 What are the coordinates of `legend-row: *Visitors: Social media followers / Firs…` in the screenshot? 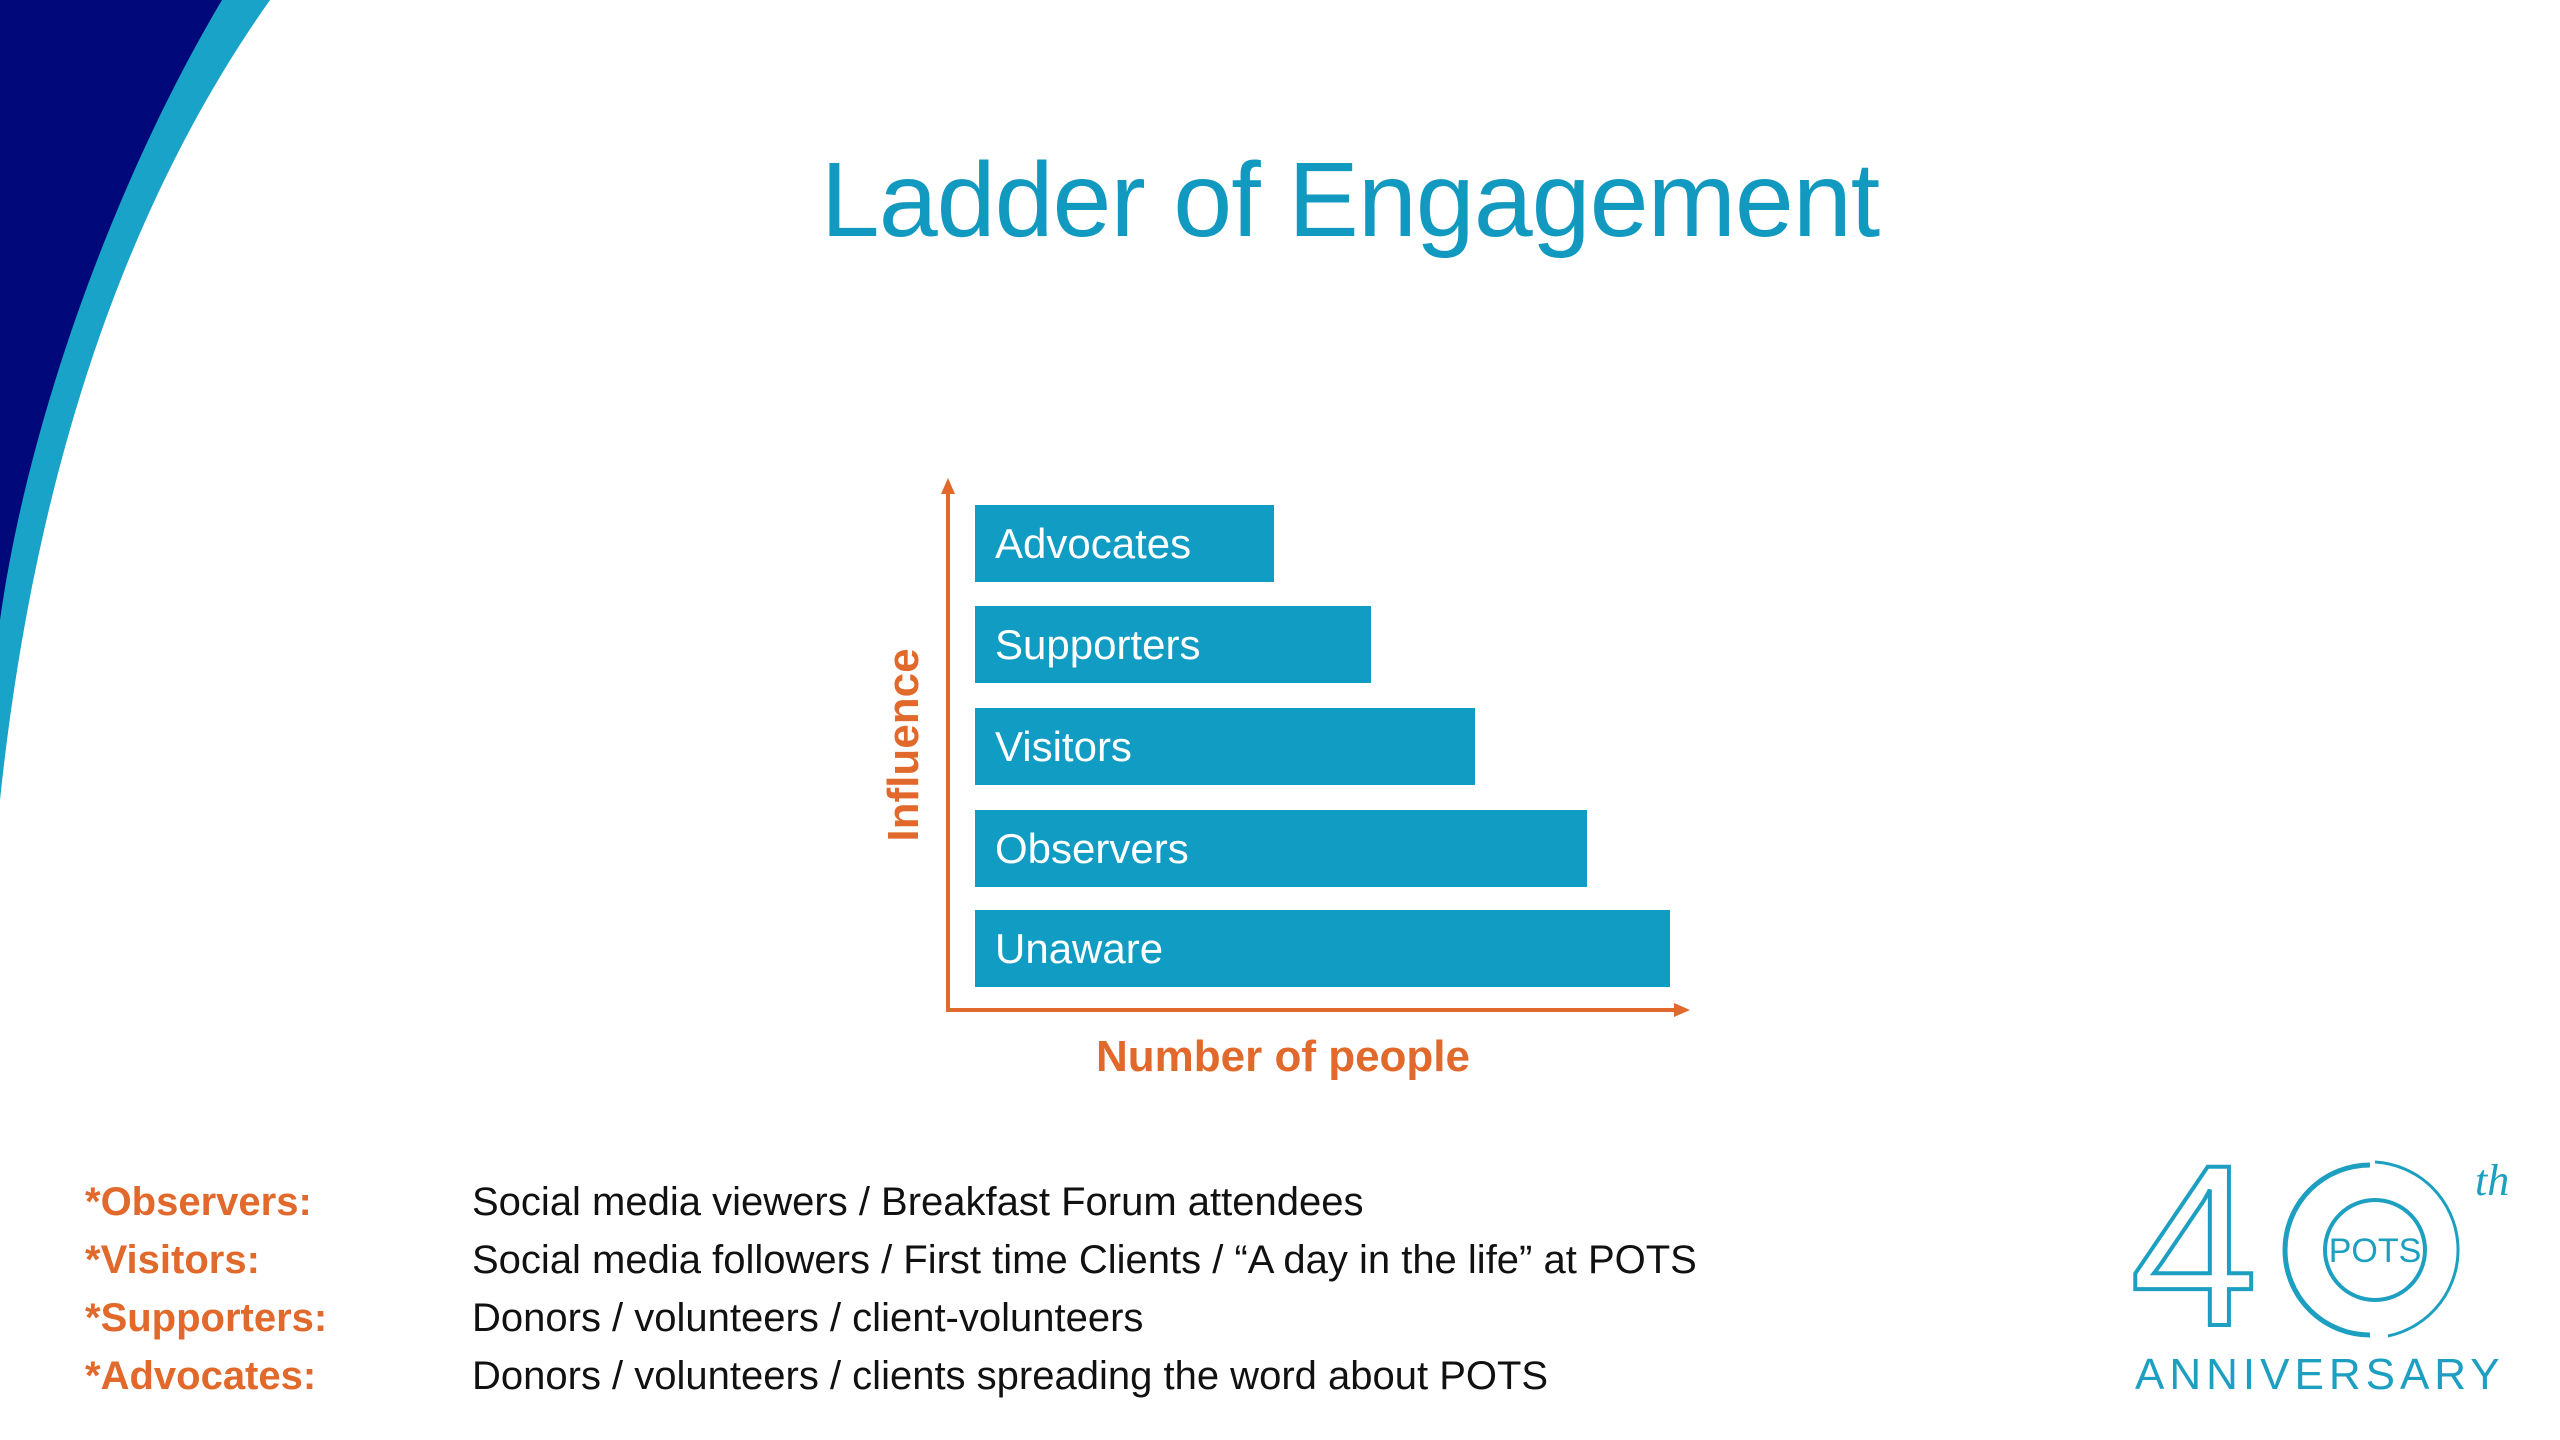 It's located at (985, 1267).